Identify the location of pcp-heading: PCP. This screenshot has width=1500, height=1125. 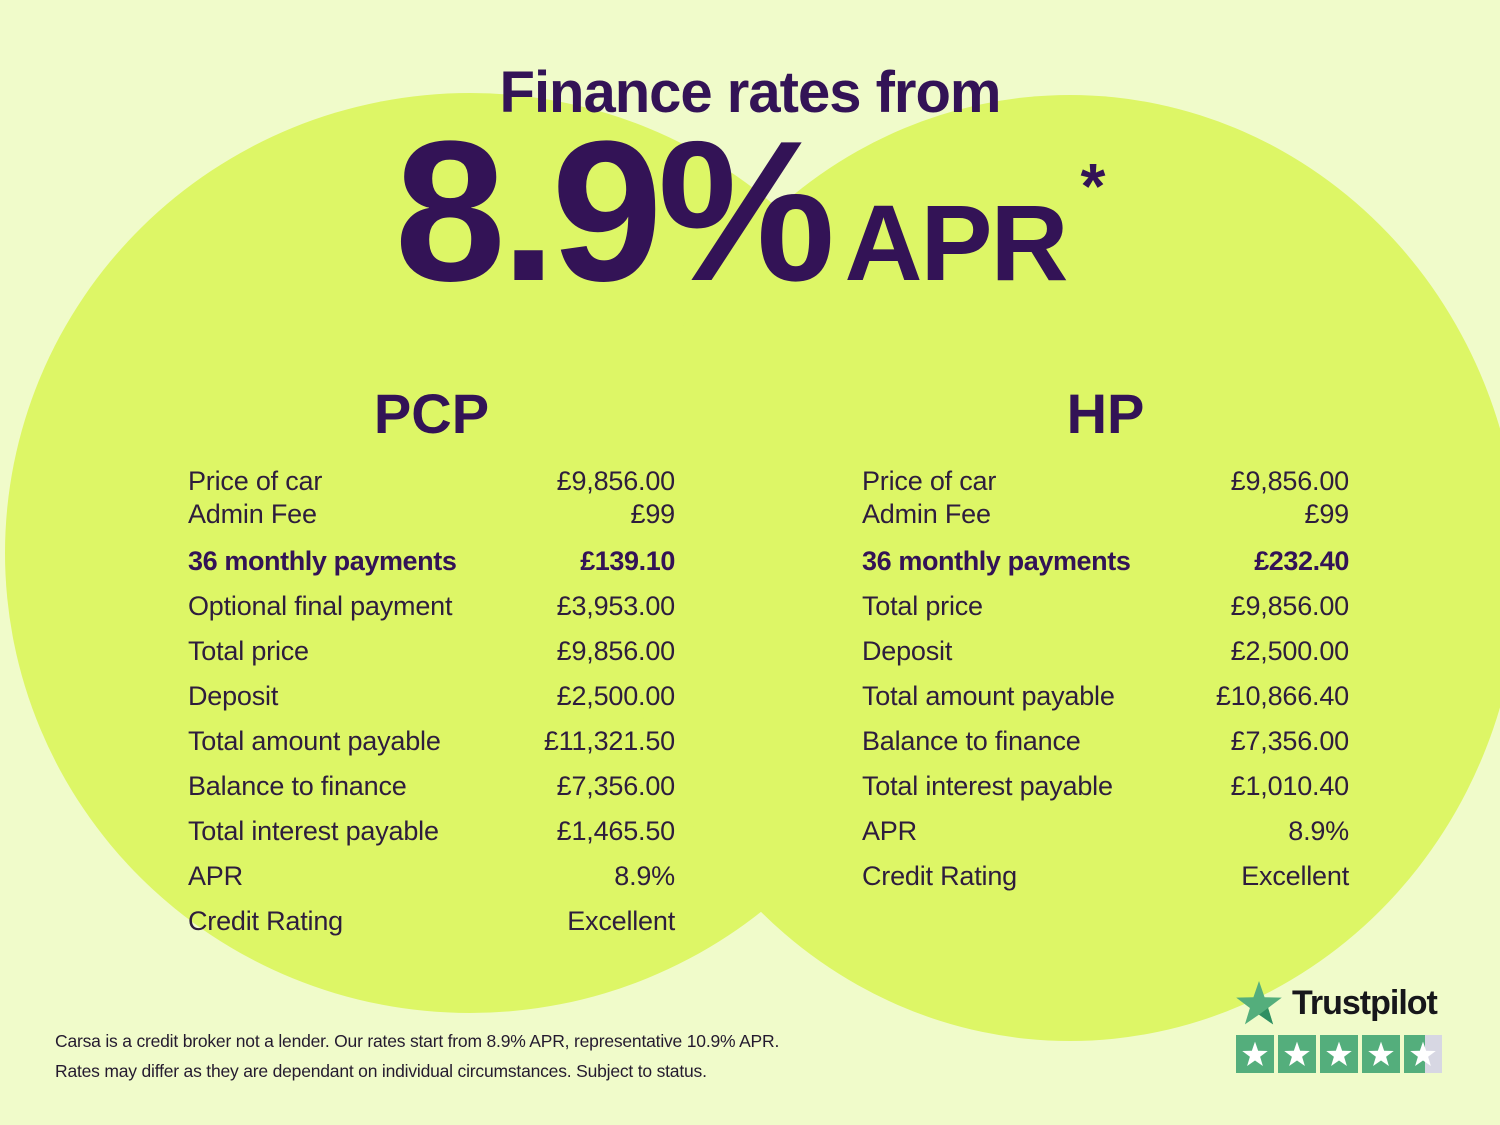
(431, 413).